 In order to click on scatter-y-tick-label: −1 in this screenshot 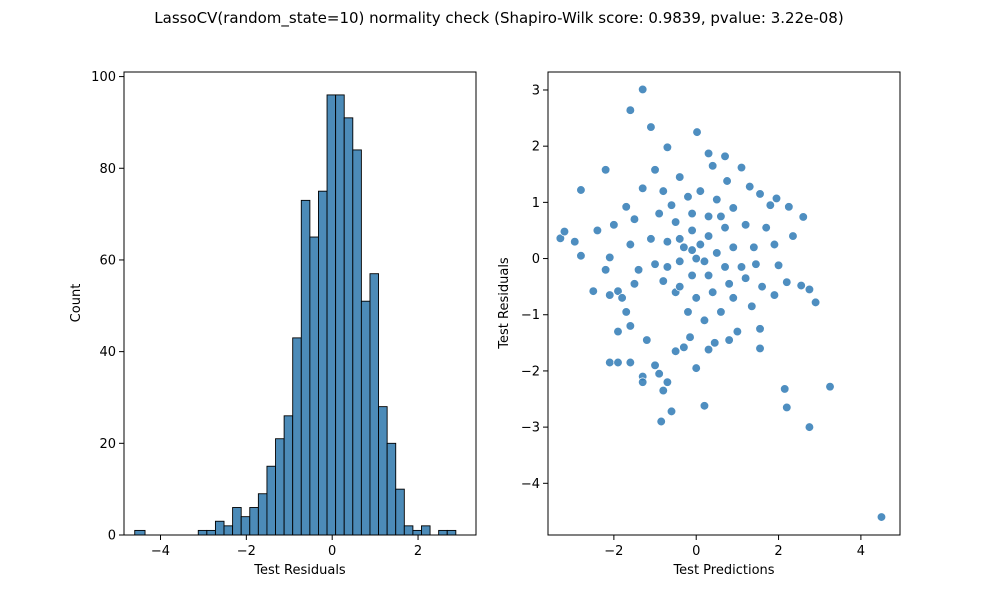, I will do `click(530, 315)`.